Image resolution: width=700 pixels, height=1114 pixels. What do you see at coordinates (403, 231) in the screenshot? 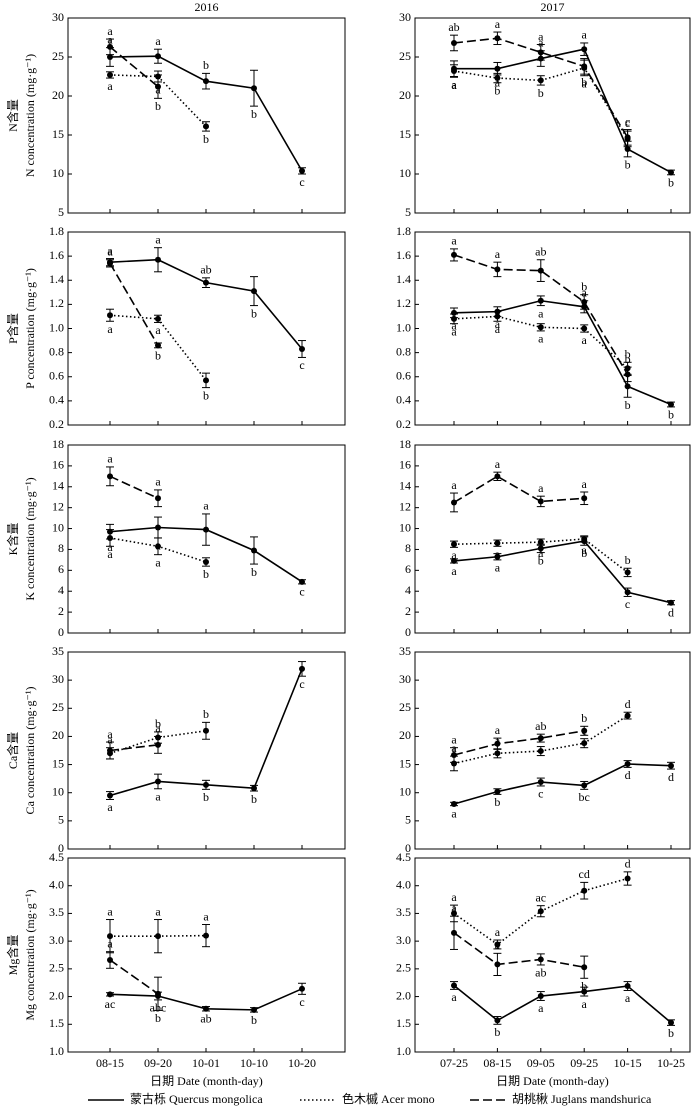
I see `y-tick-label: 1.8` at bounding box center [403, 231].